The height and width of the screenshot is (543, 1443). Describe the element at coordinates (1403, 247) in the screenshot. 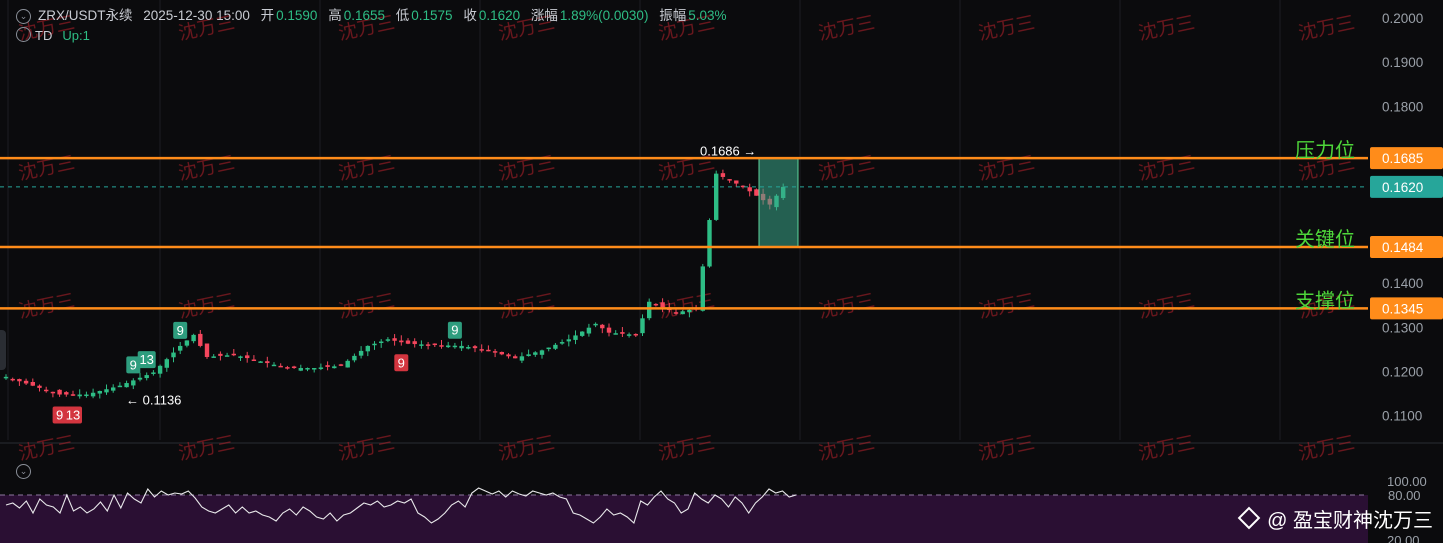

I see `level-price-label: 0.1484` at that location.